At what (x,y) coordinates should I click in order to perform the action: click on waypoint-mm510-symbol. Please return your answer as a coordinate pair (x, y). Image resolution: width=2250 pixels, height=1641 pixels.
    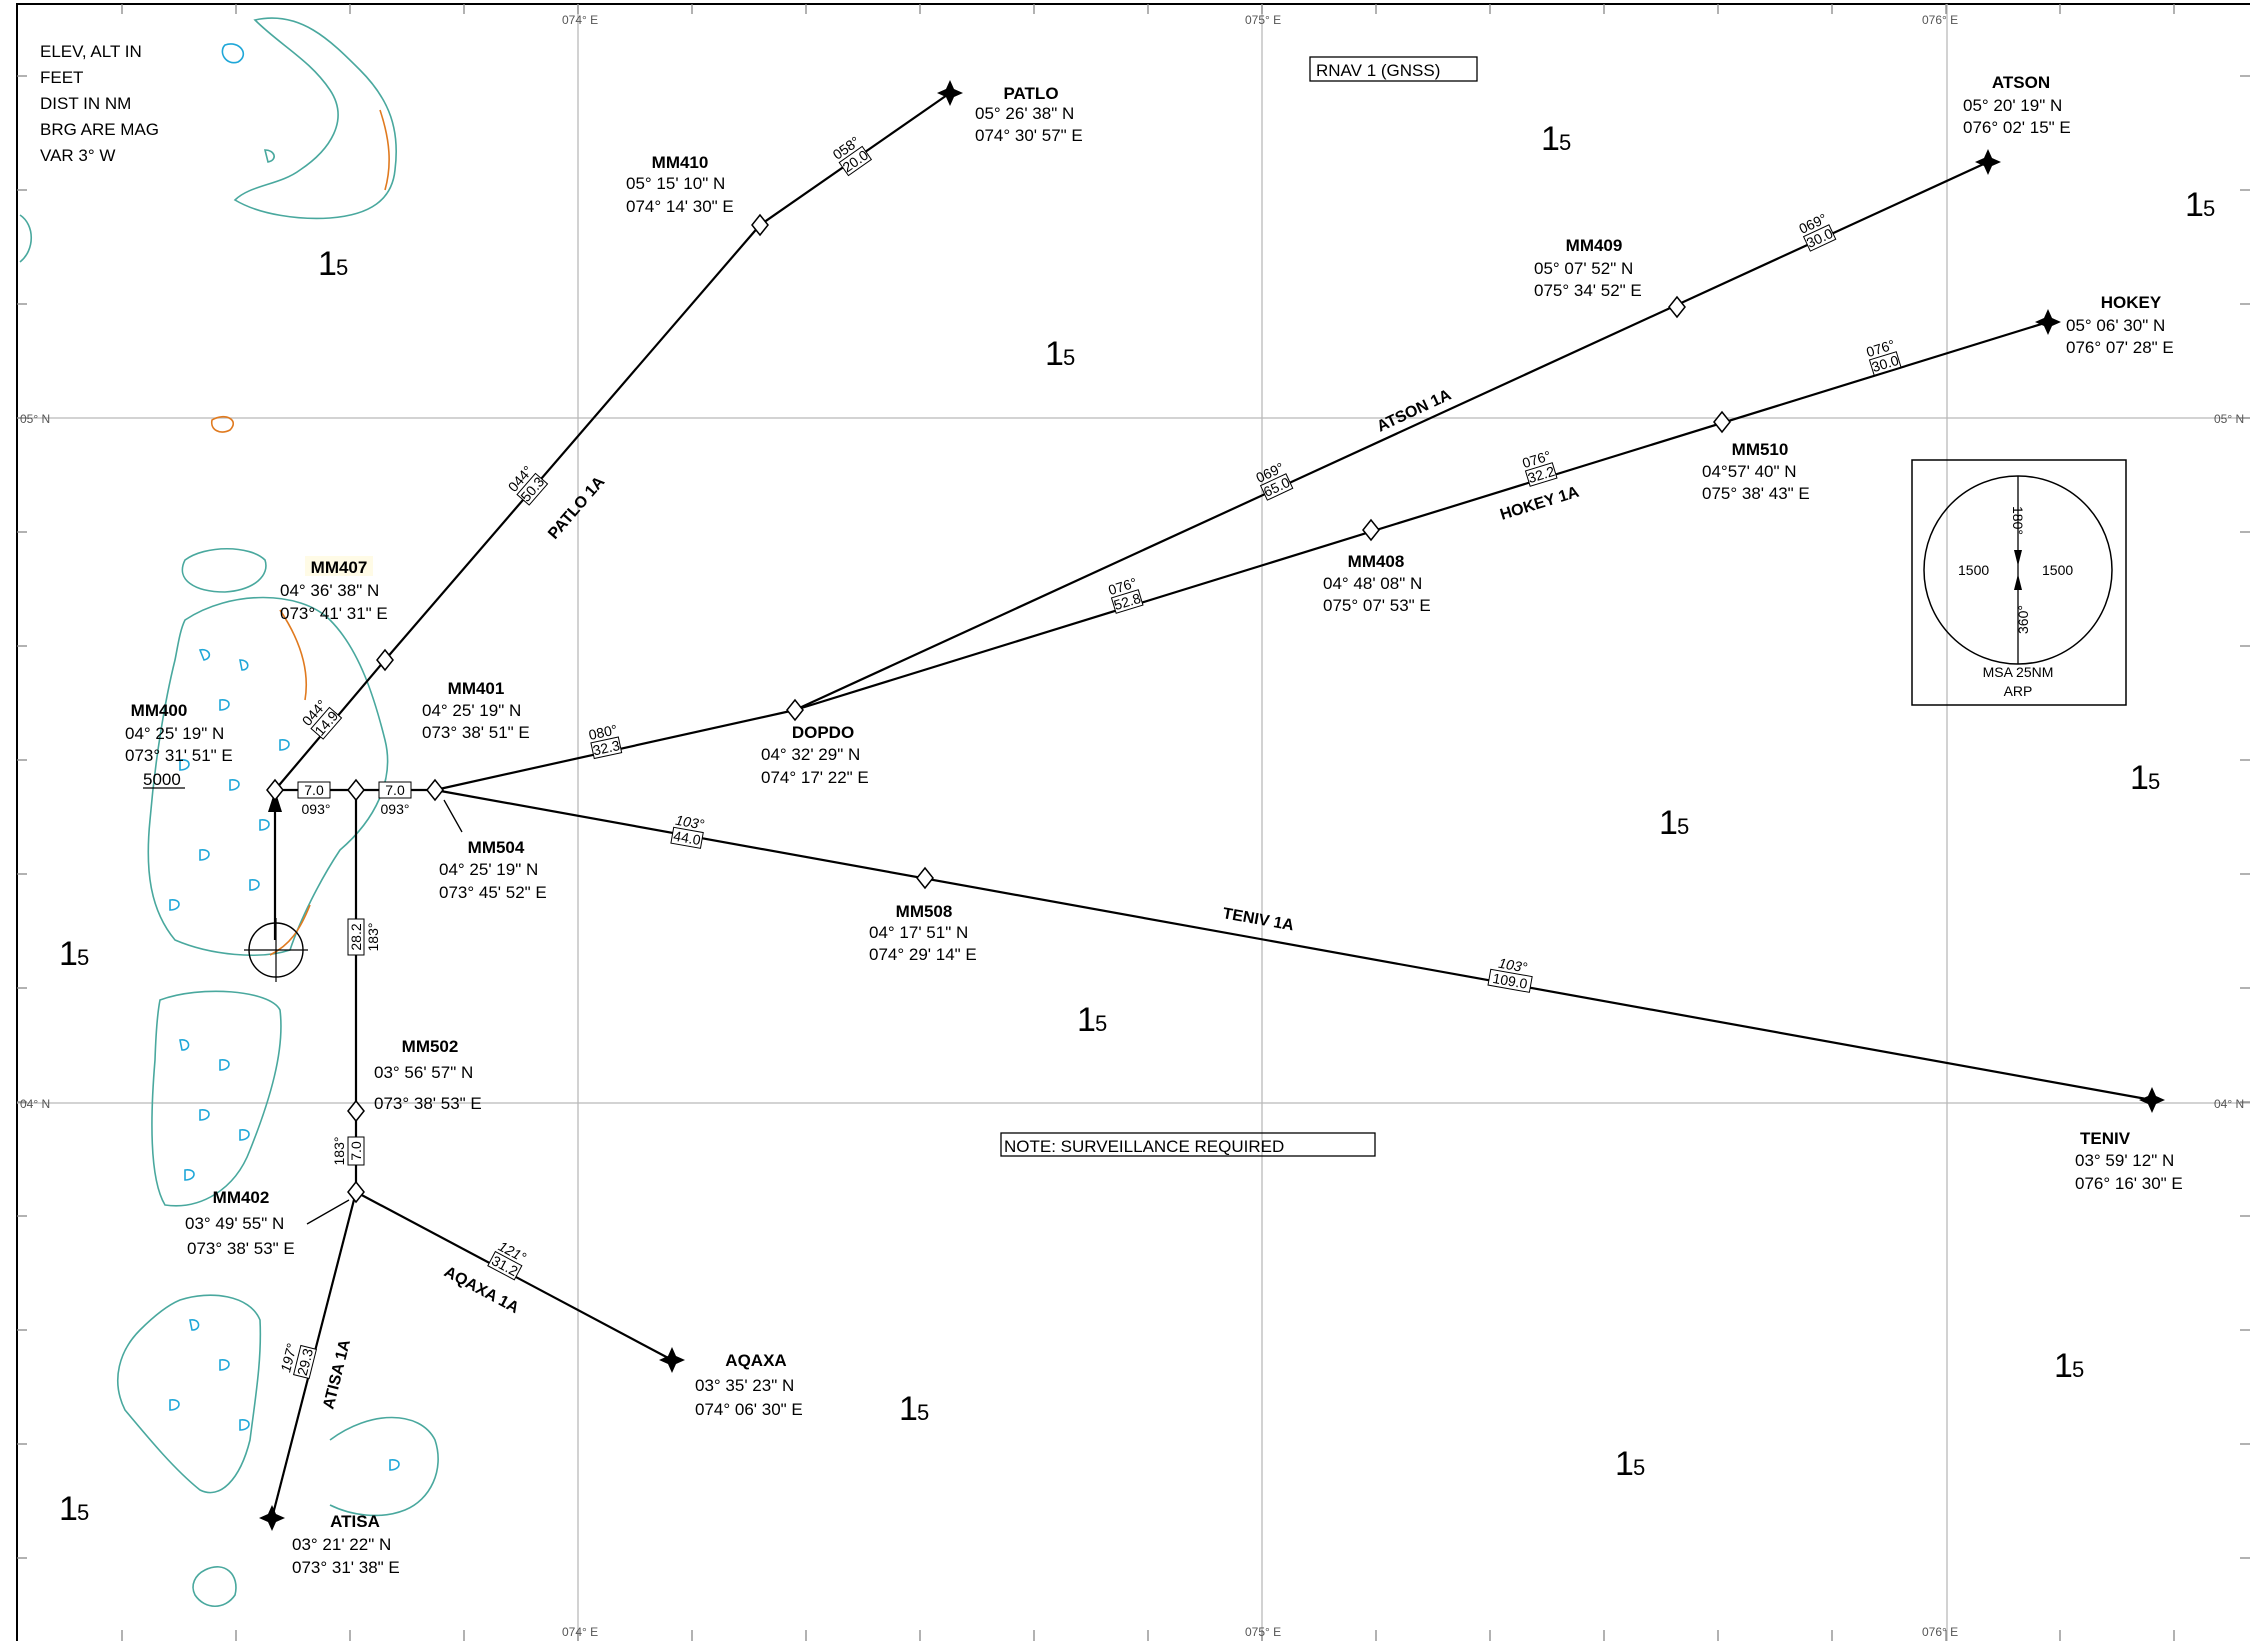
    Looking at the image, I should click on (1722, 422).